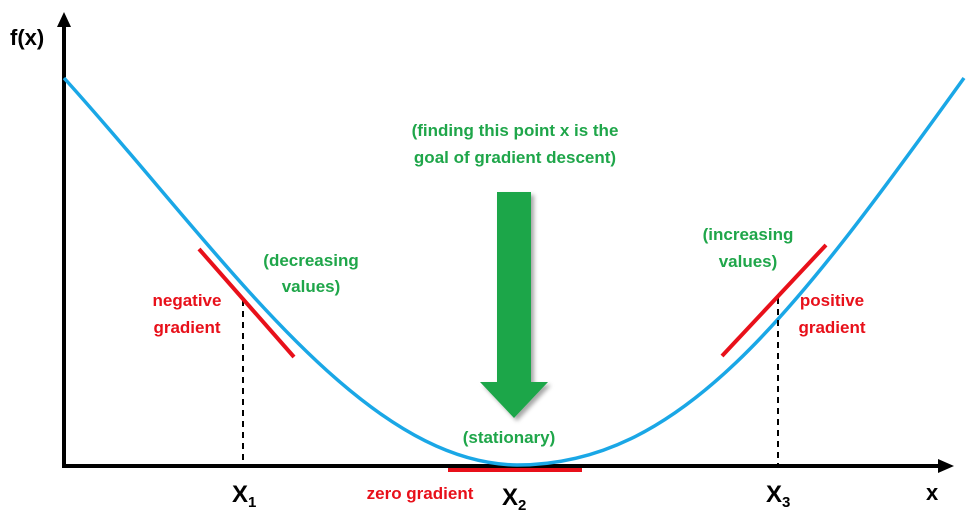  I want to click on x3-subscript: 3, so click(786, 502).